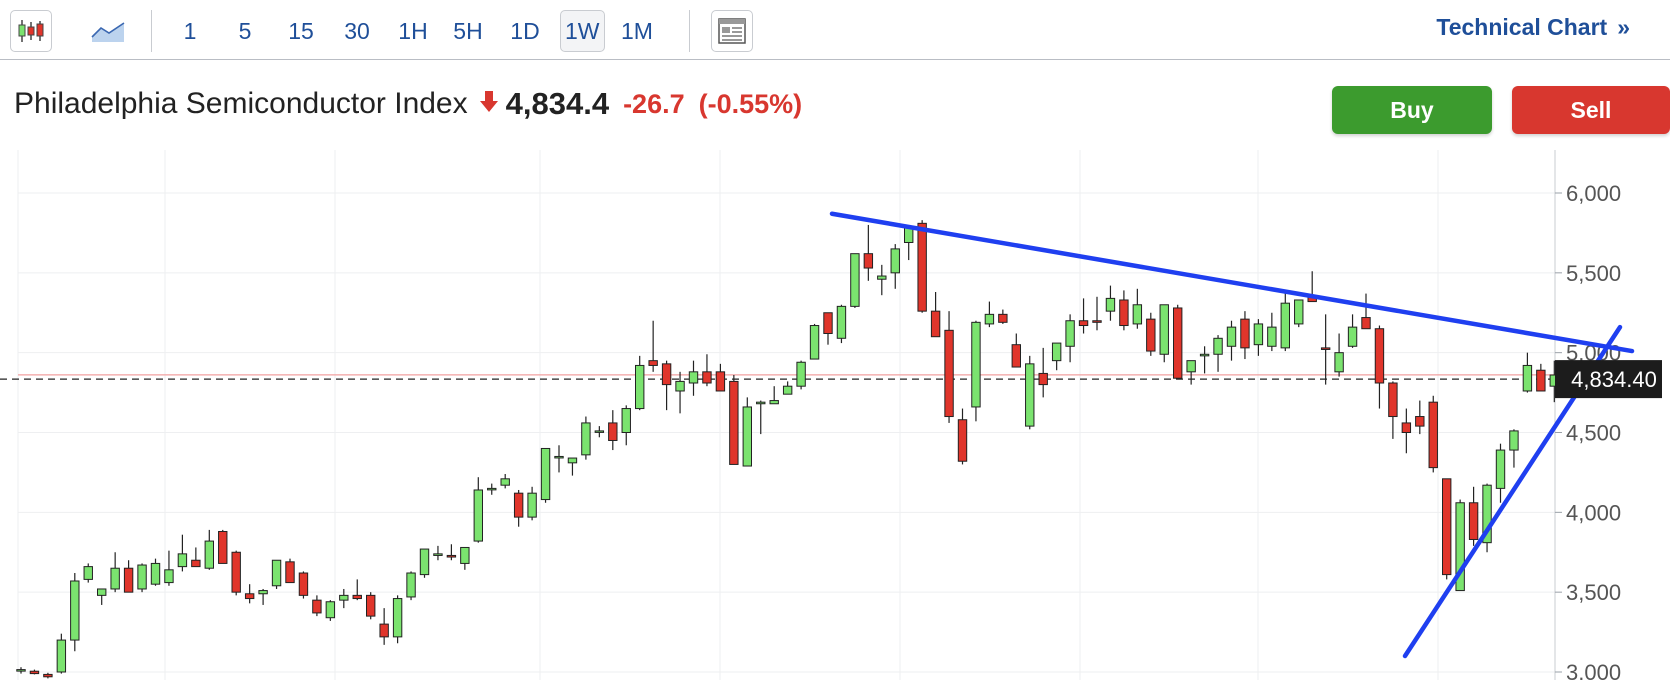 The image size is (1670, 680). What do you see at coordinates (468, 30) in the screenshot?
I see `interval-5h: 5H` at bounding box center [468, 30].